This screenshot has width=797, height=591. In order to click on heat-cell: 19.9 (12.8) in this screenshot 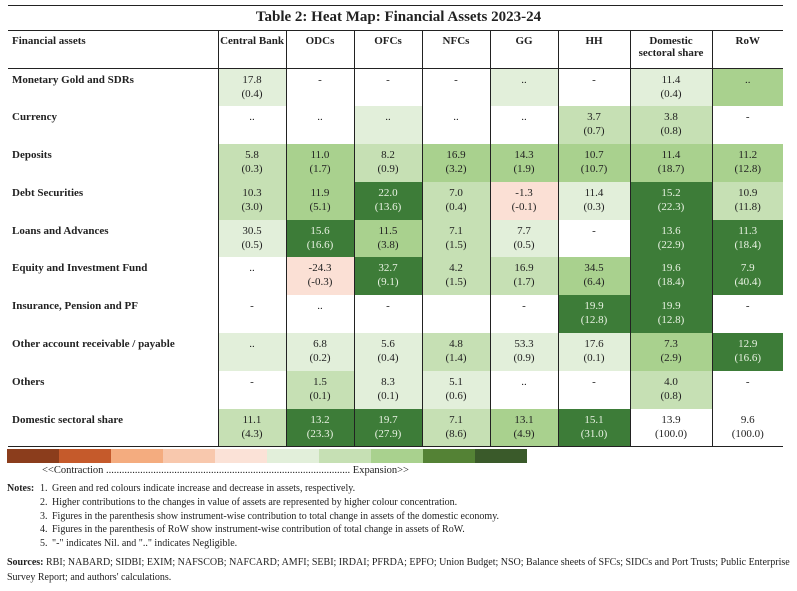, I will do `click(670, 314)`.